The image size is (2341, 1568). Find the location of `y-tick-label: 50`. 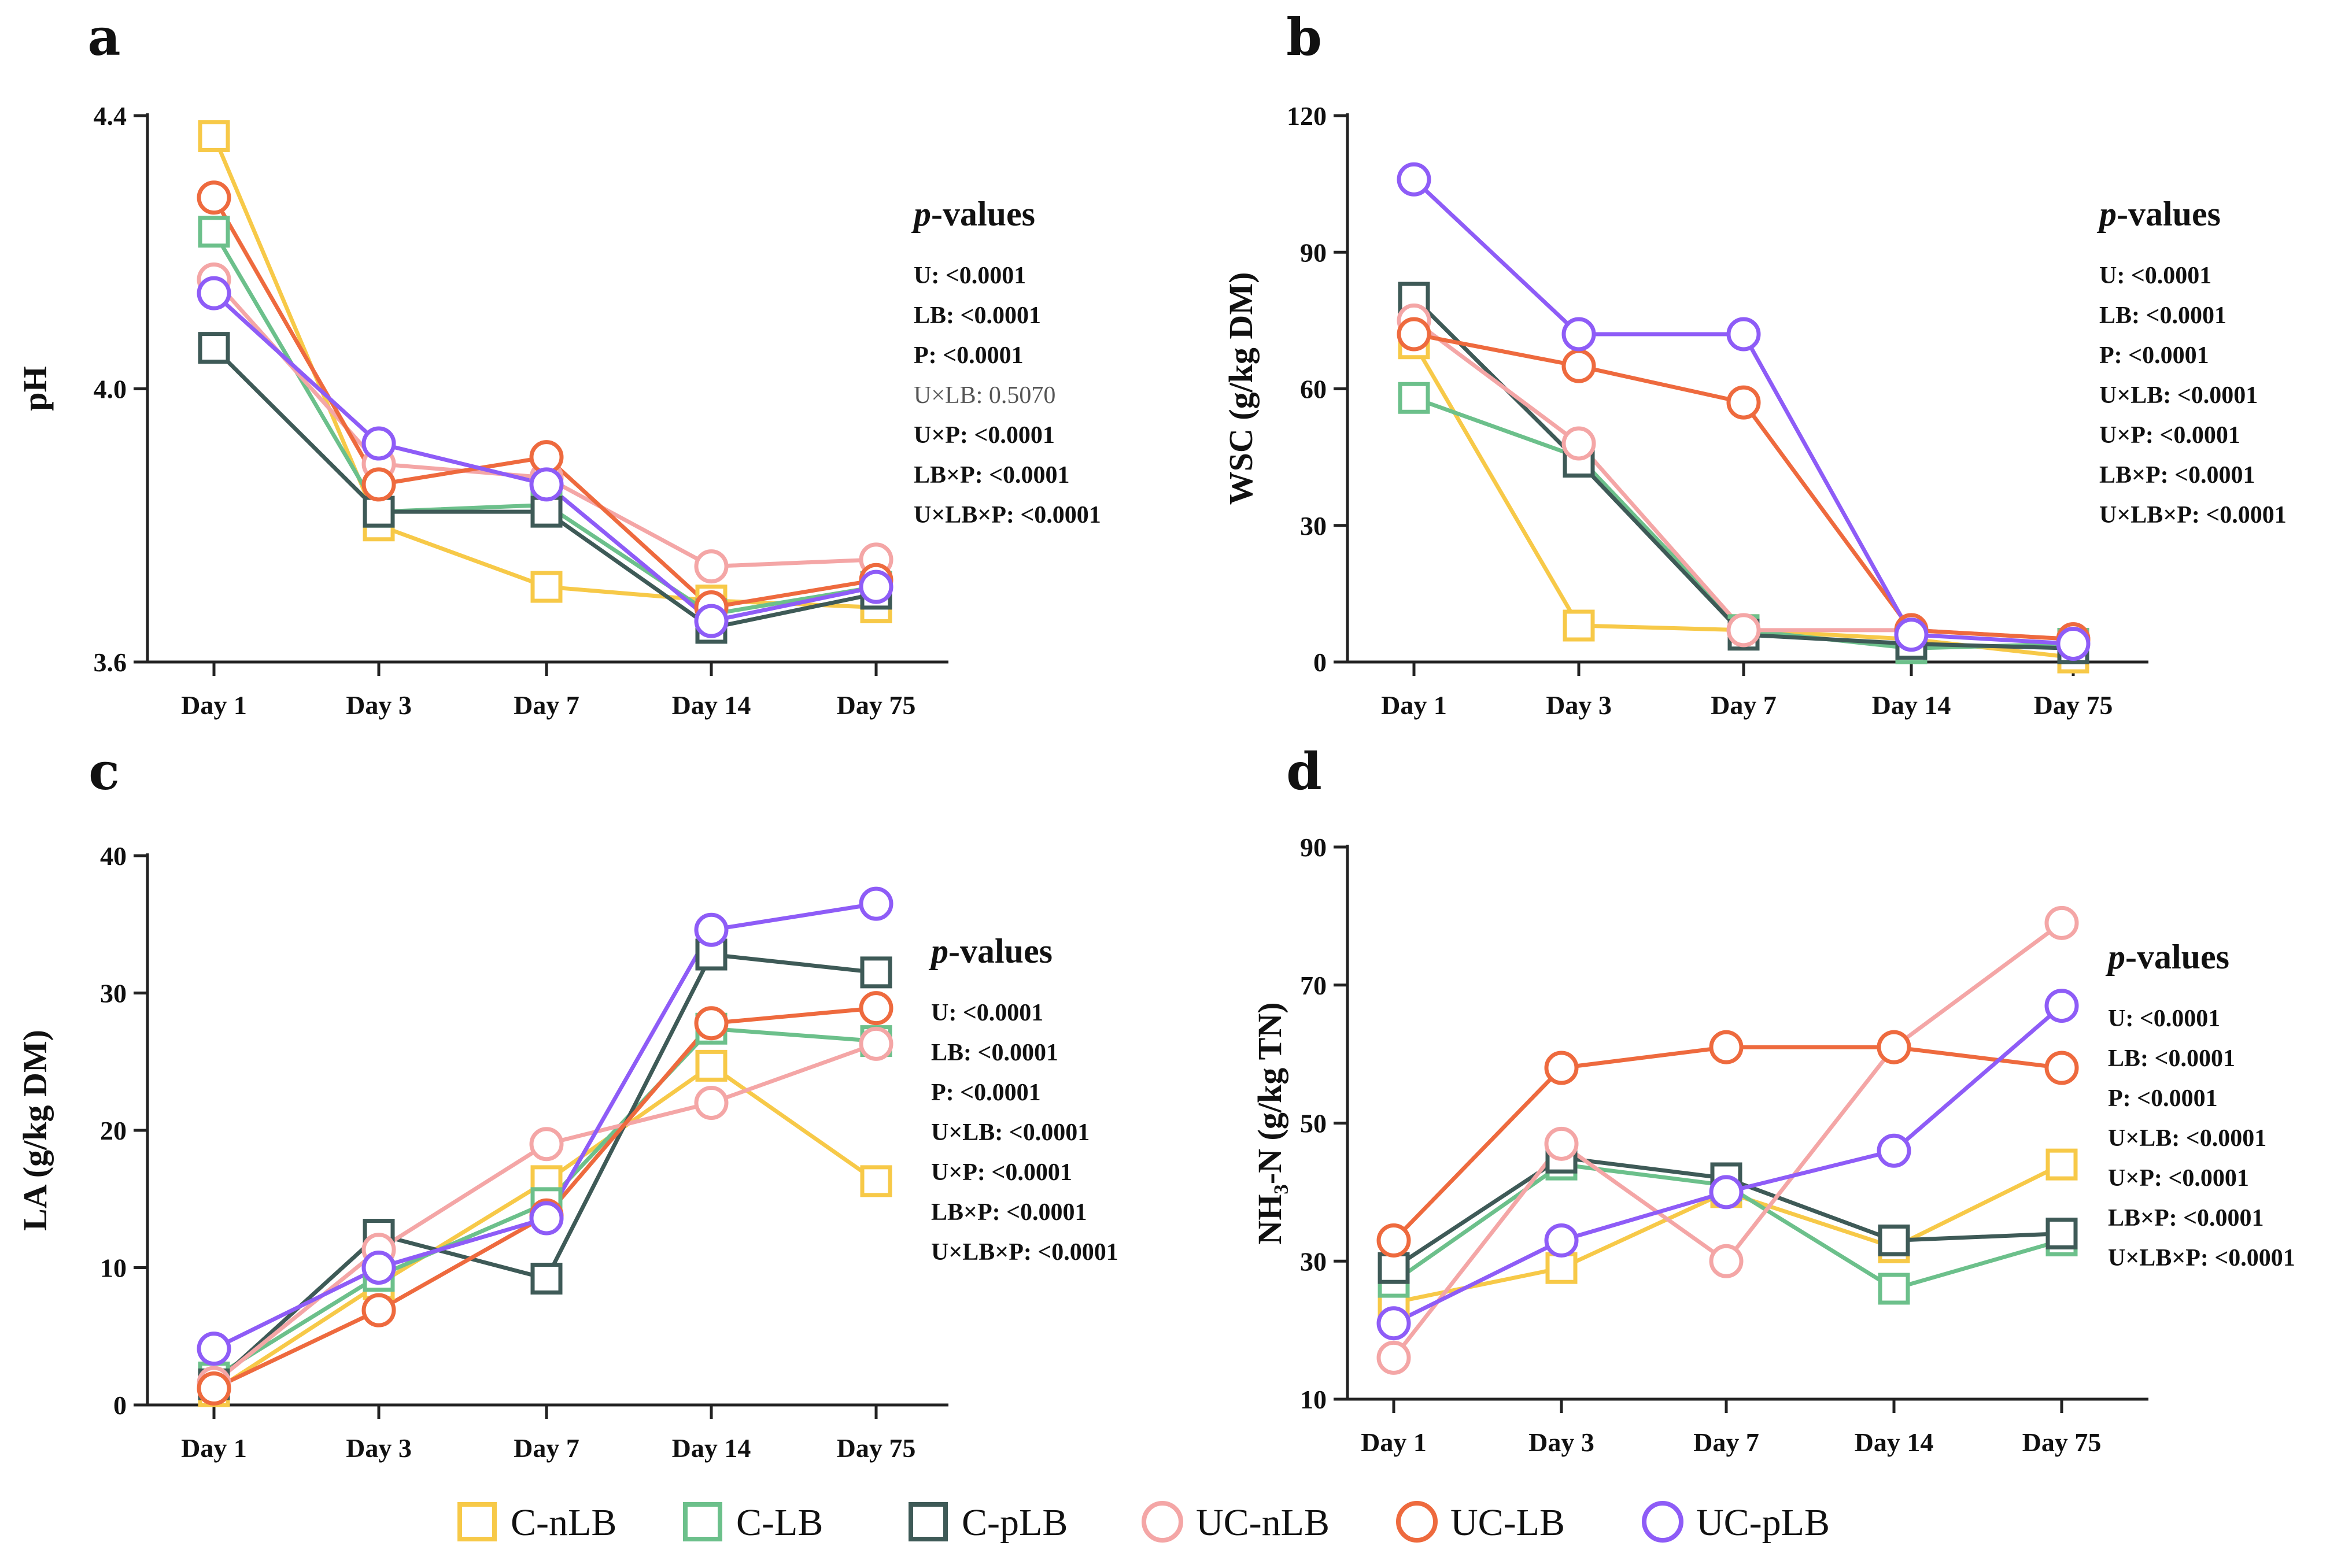

y-tick-label: 50 is located at coordinates (1313, 1123).